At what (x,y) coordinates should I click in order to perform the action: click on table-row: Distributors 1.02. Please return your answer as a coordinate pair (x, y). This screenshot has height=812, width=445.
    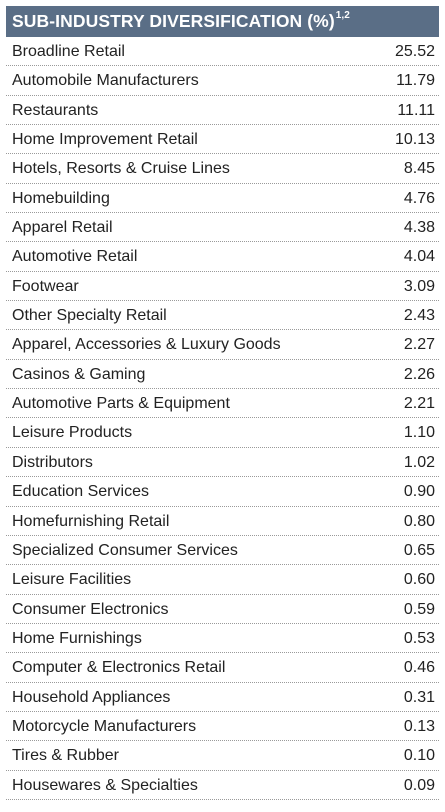
    Looking at the image, I should click on (222, 463).